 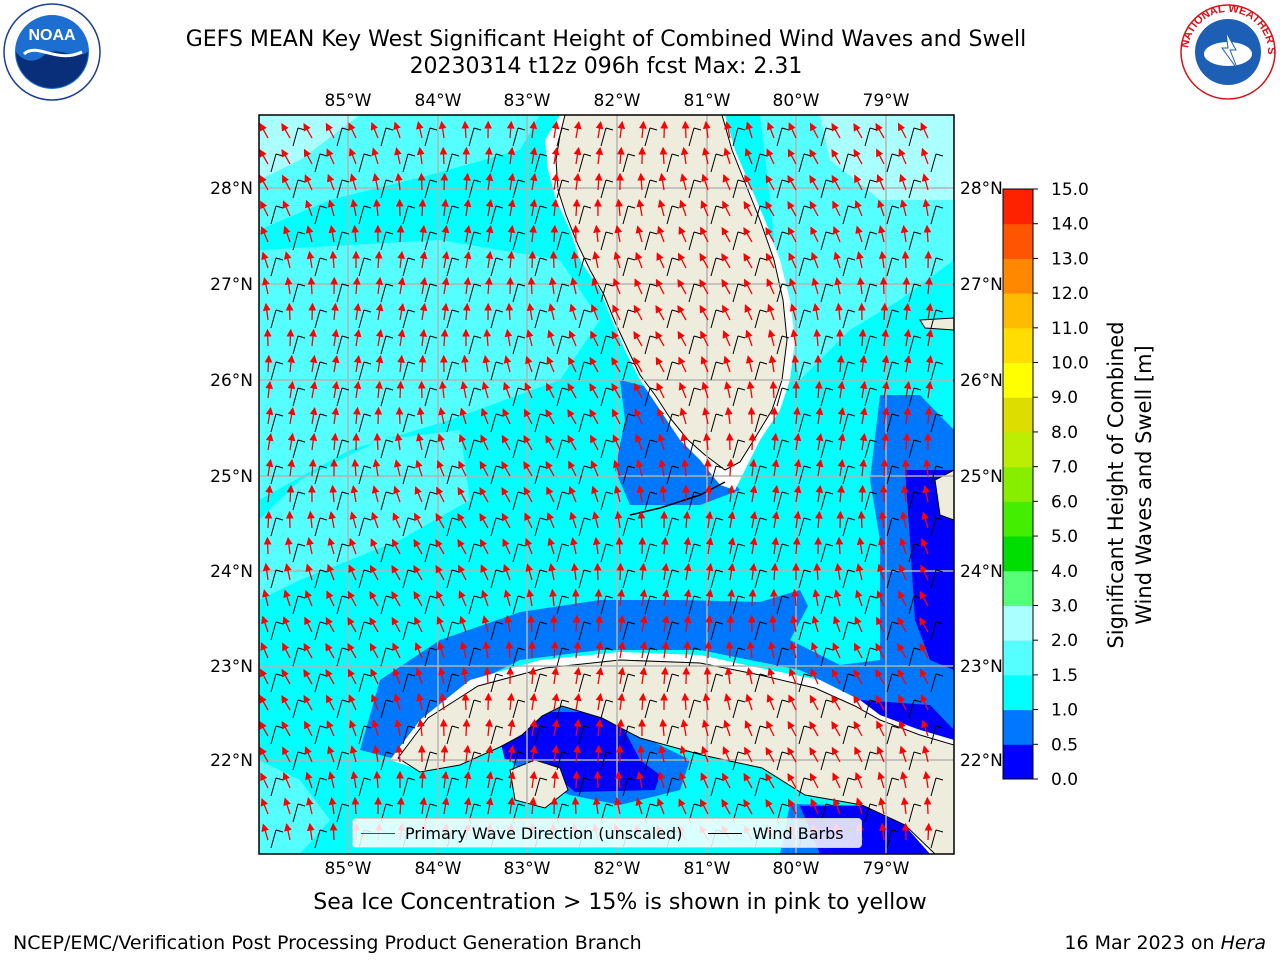 What do you see at coordinates (796, 869) in the screenshot?
I see `lon-label: 80°W` at bounding box center [796, 869].